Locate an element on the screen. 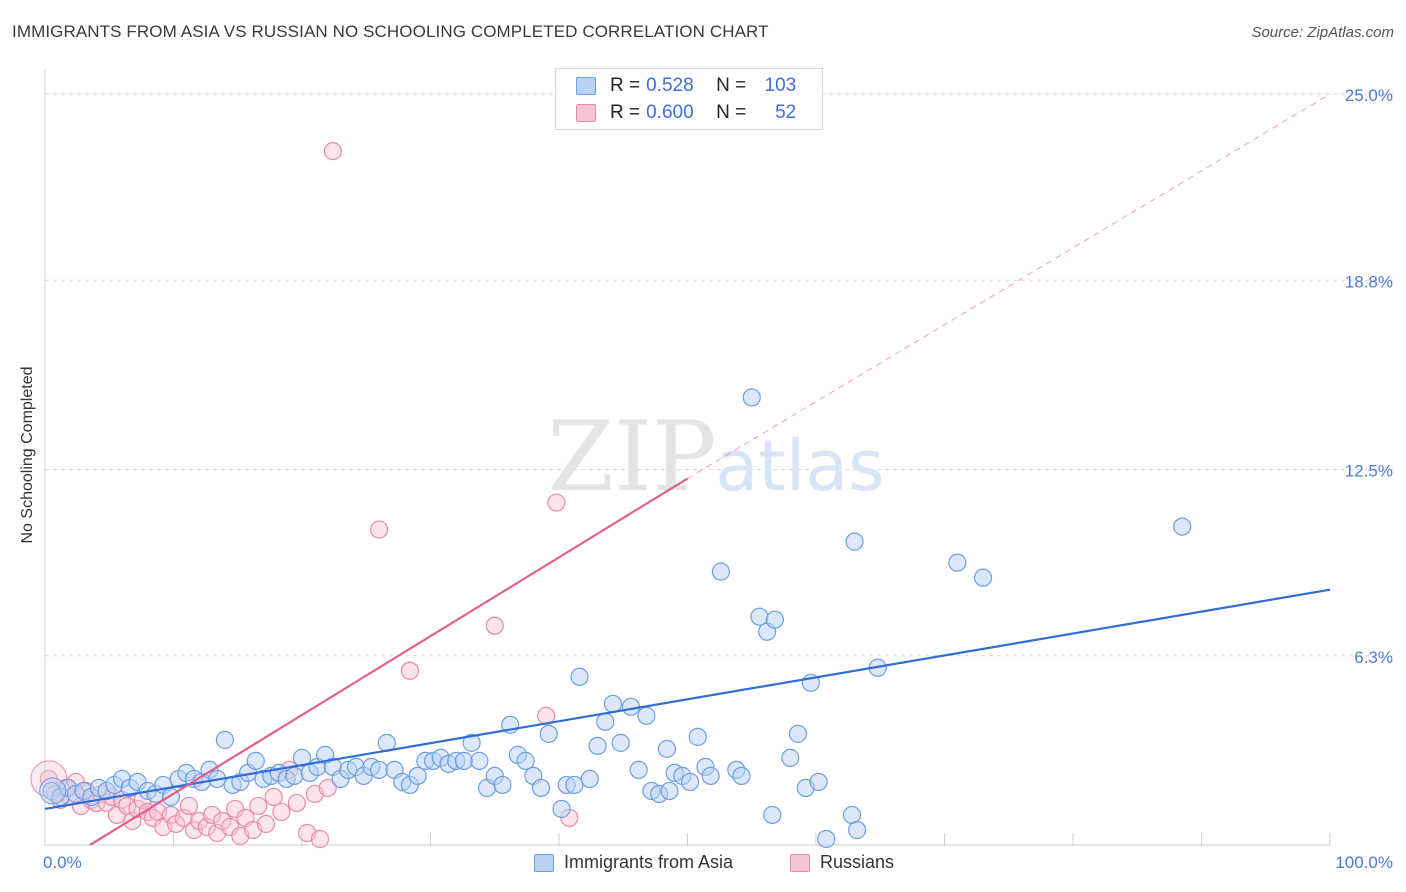 The width and height of the screenshot is (1406, 892). source-credit: Source: ZipAtlas.com is located at coordinates (1322, 32).